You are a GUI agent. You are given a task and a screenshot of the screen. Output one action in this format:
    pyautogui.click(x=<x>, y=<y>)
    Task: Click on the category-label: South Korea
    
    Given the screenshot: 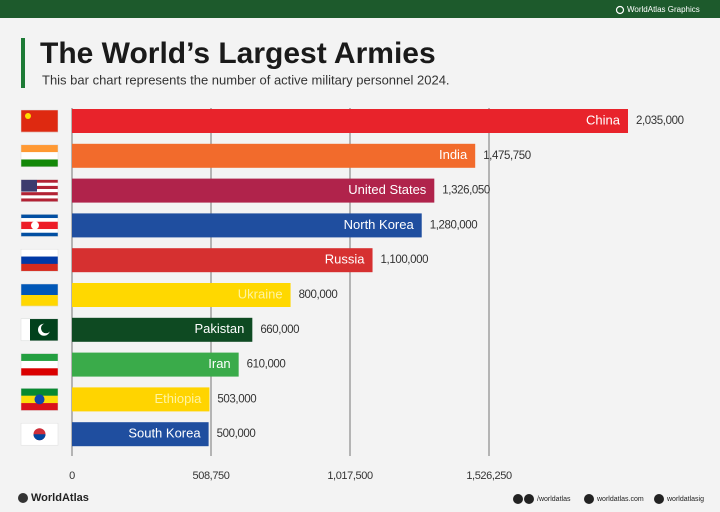 What is the action you would take?
    pyautogui.click(x=164, y=433)
    